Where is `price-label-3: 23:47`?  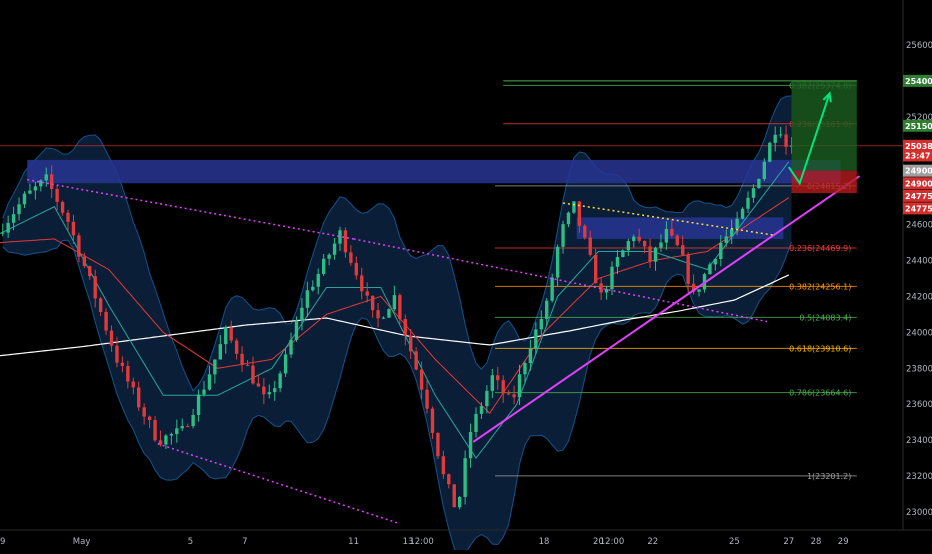 price-label-3: 23:47 is located at coordinates (917, 155).